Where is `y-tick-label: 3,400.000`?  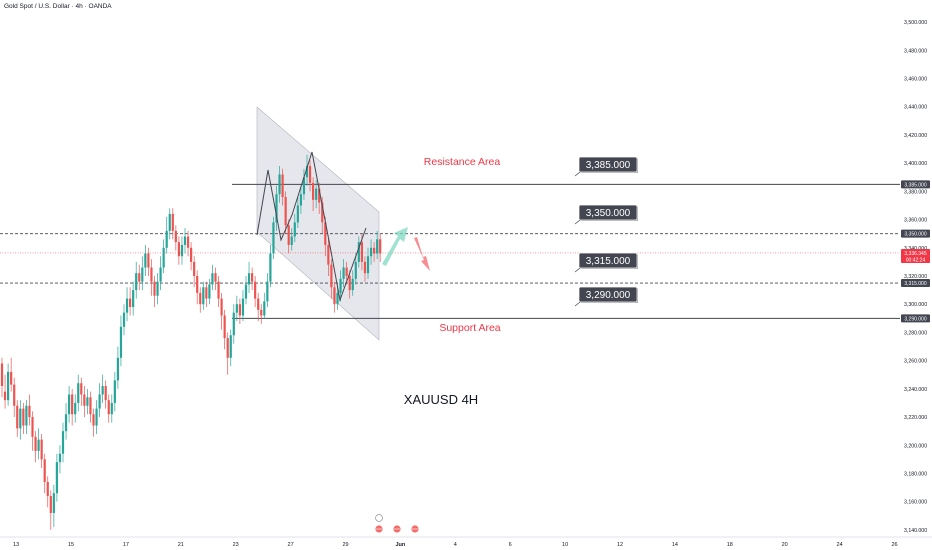
y-tick-label: 3,400.000 is located at coordinates (915, 164).